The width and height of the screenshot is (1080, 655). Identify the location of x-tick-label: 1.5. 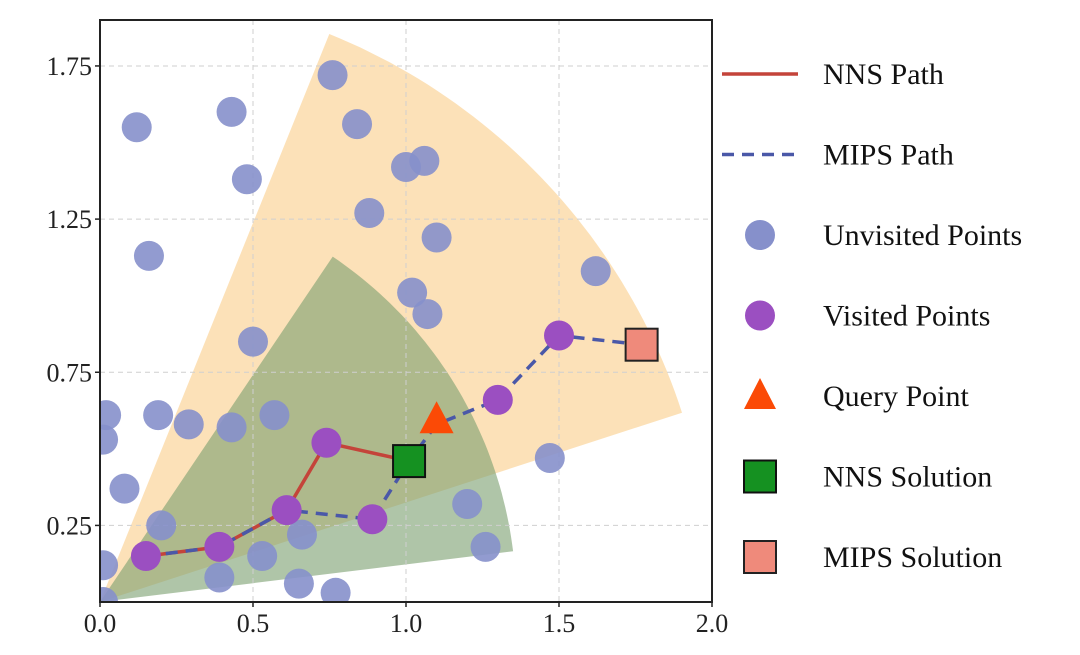
(559, 623).